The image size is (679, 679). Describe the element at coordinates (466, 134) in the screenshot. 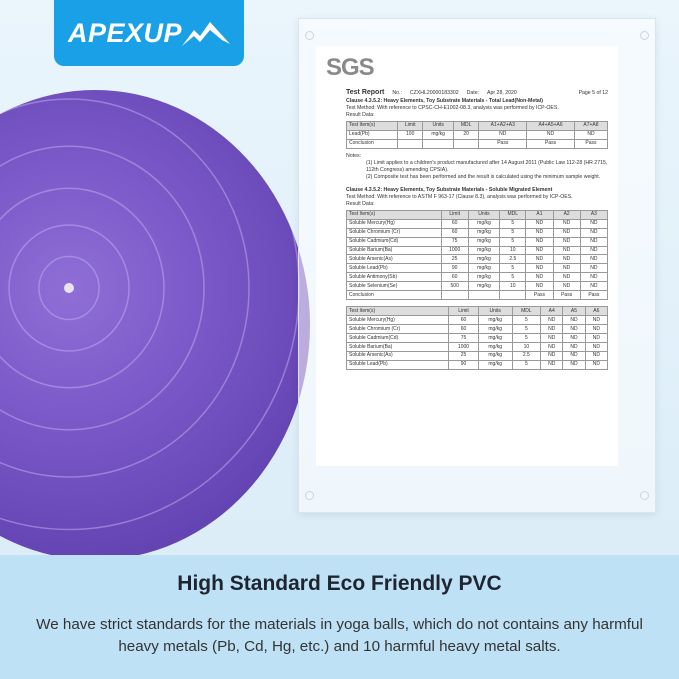

I see `table-cell: 20` at that location.